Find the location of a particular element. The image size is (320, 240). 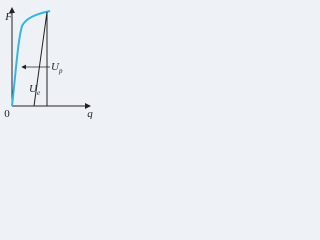

elastic-label: Ue is located at coordinates (34, 90).